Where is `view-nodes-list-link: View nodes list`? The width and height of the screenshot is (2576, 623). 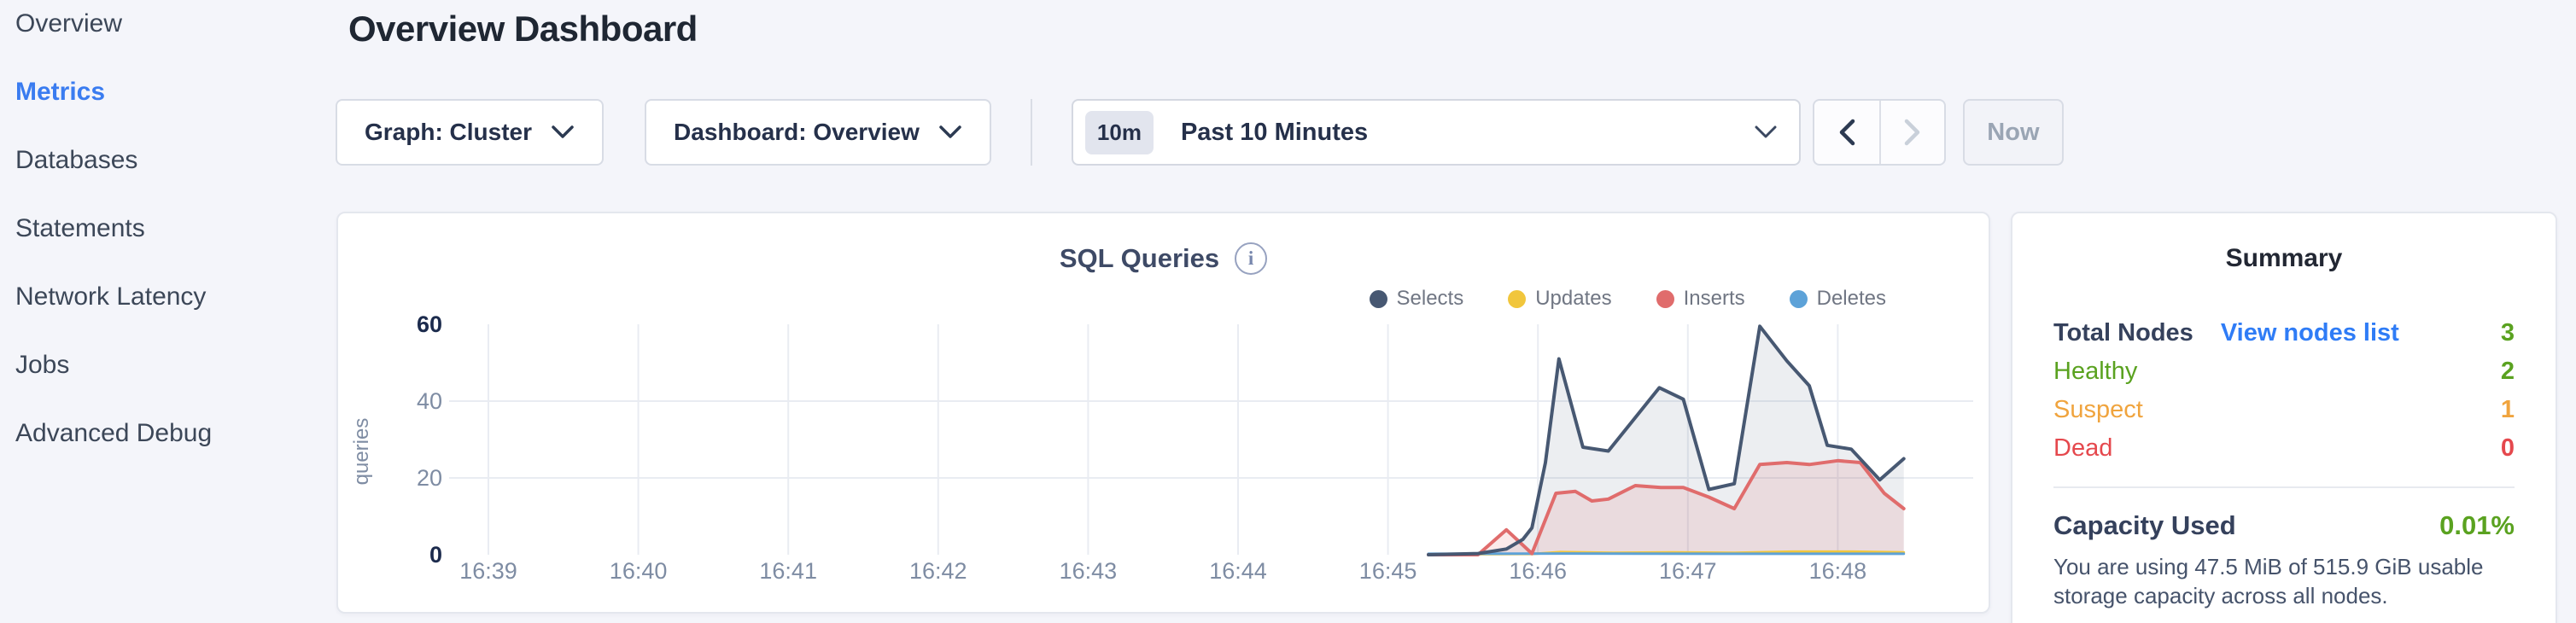
view-nodes-list-link: View nodes list is located at coordinates (2309, 332).